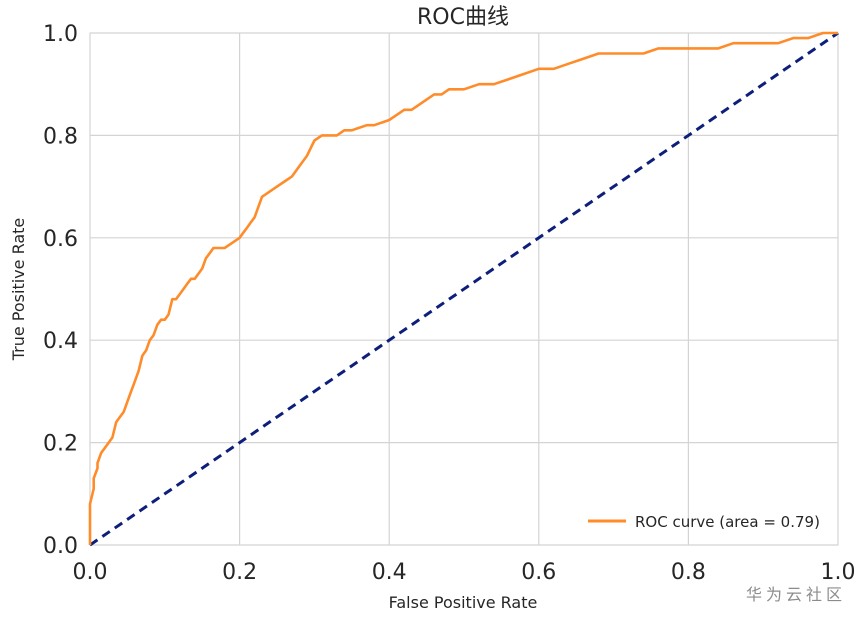  I want to click on y-axis-label: True Positive Rate, so click(18, 290).